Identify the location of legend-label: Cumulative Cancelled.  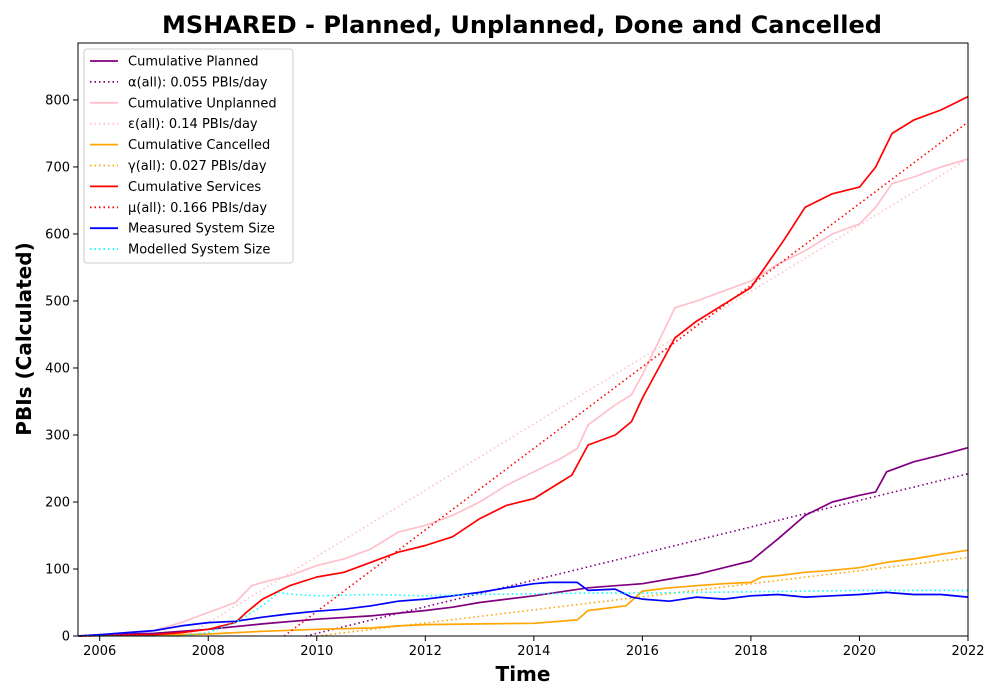
(199, 145).